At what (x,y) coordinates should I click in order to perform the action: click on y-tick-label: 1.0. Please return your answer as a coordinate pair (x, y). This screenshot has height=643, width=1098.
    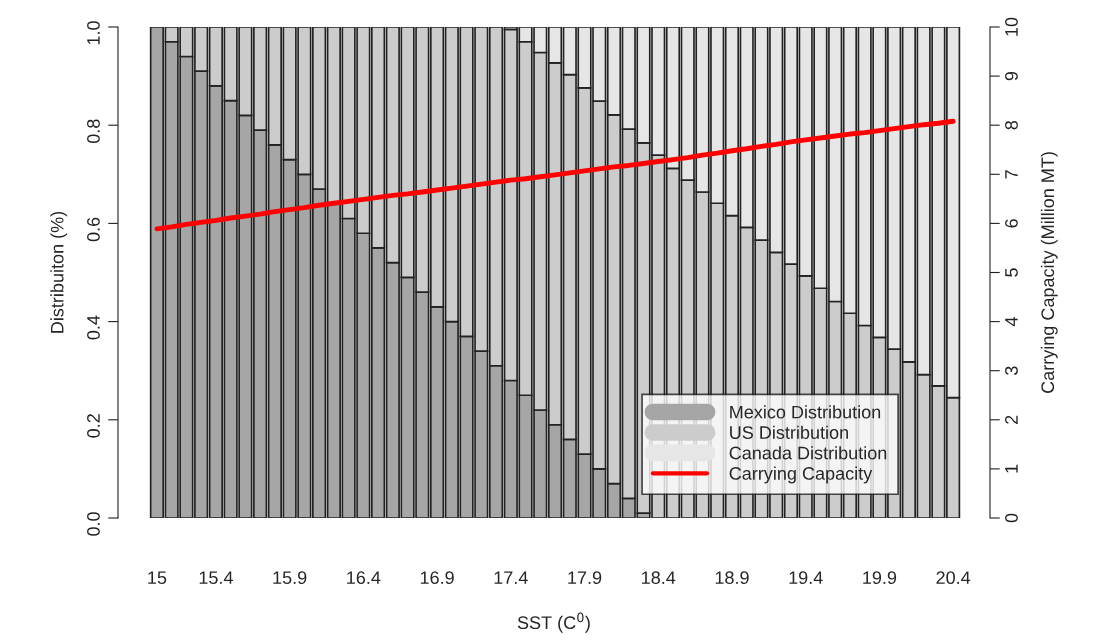
    Looking at the image, I should click on (93, 33).